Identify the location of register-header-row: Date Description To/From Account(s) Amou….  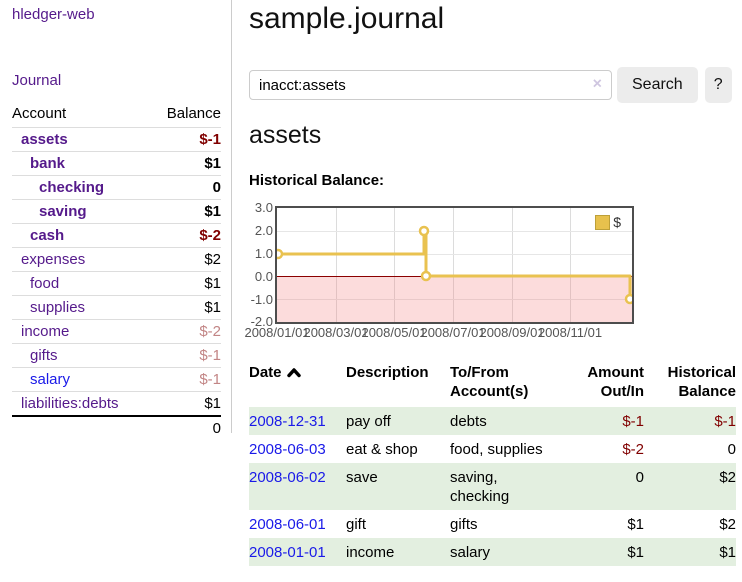
(492, 385).